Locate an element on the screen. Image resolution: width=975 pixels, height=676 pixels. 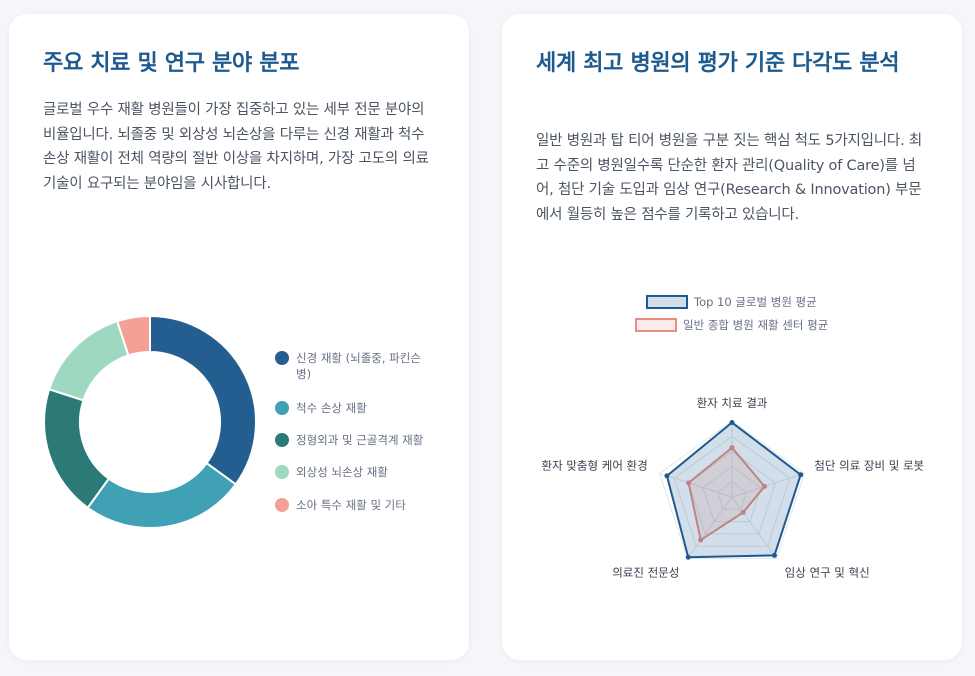
legend-label-1-line-2: 병) is located at coordinates (303, 374).